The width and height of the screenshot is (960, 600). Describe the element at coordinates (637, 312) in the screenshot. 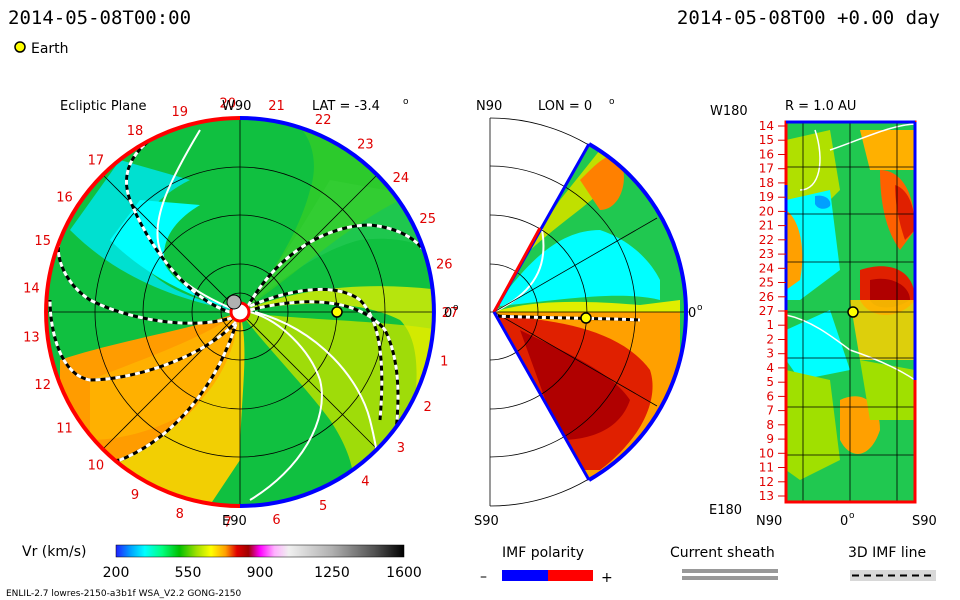

I see `meridional-polarity-arc` at that location.